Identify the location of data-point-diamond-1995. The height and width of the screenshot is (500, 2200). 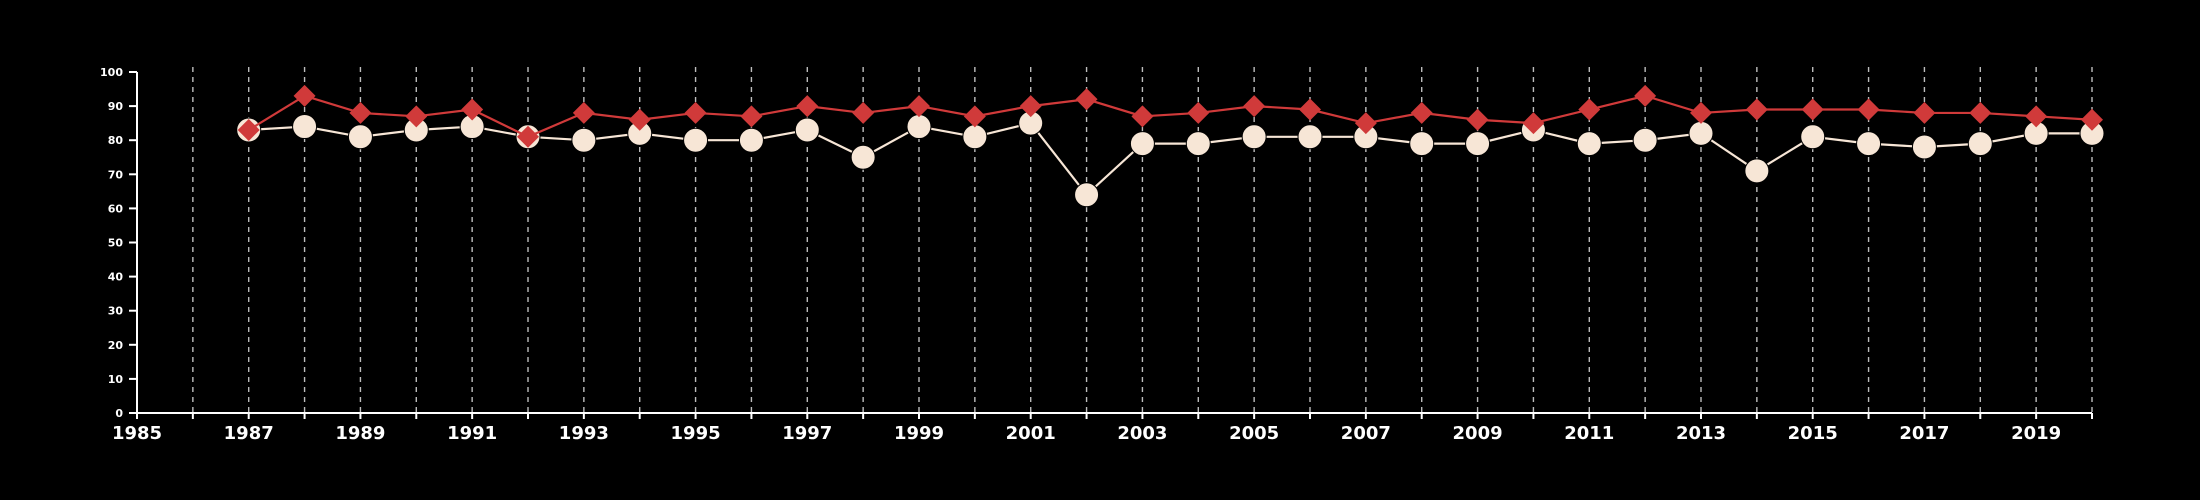
(695, 112).